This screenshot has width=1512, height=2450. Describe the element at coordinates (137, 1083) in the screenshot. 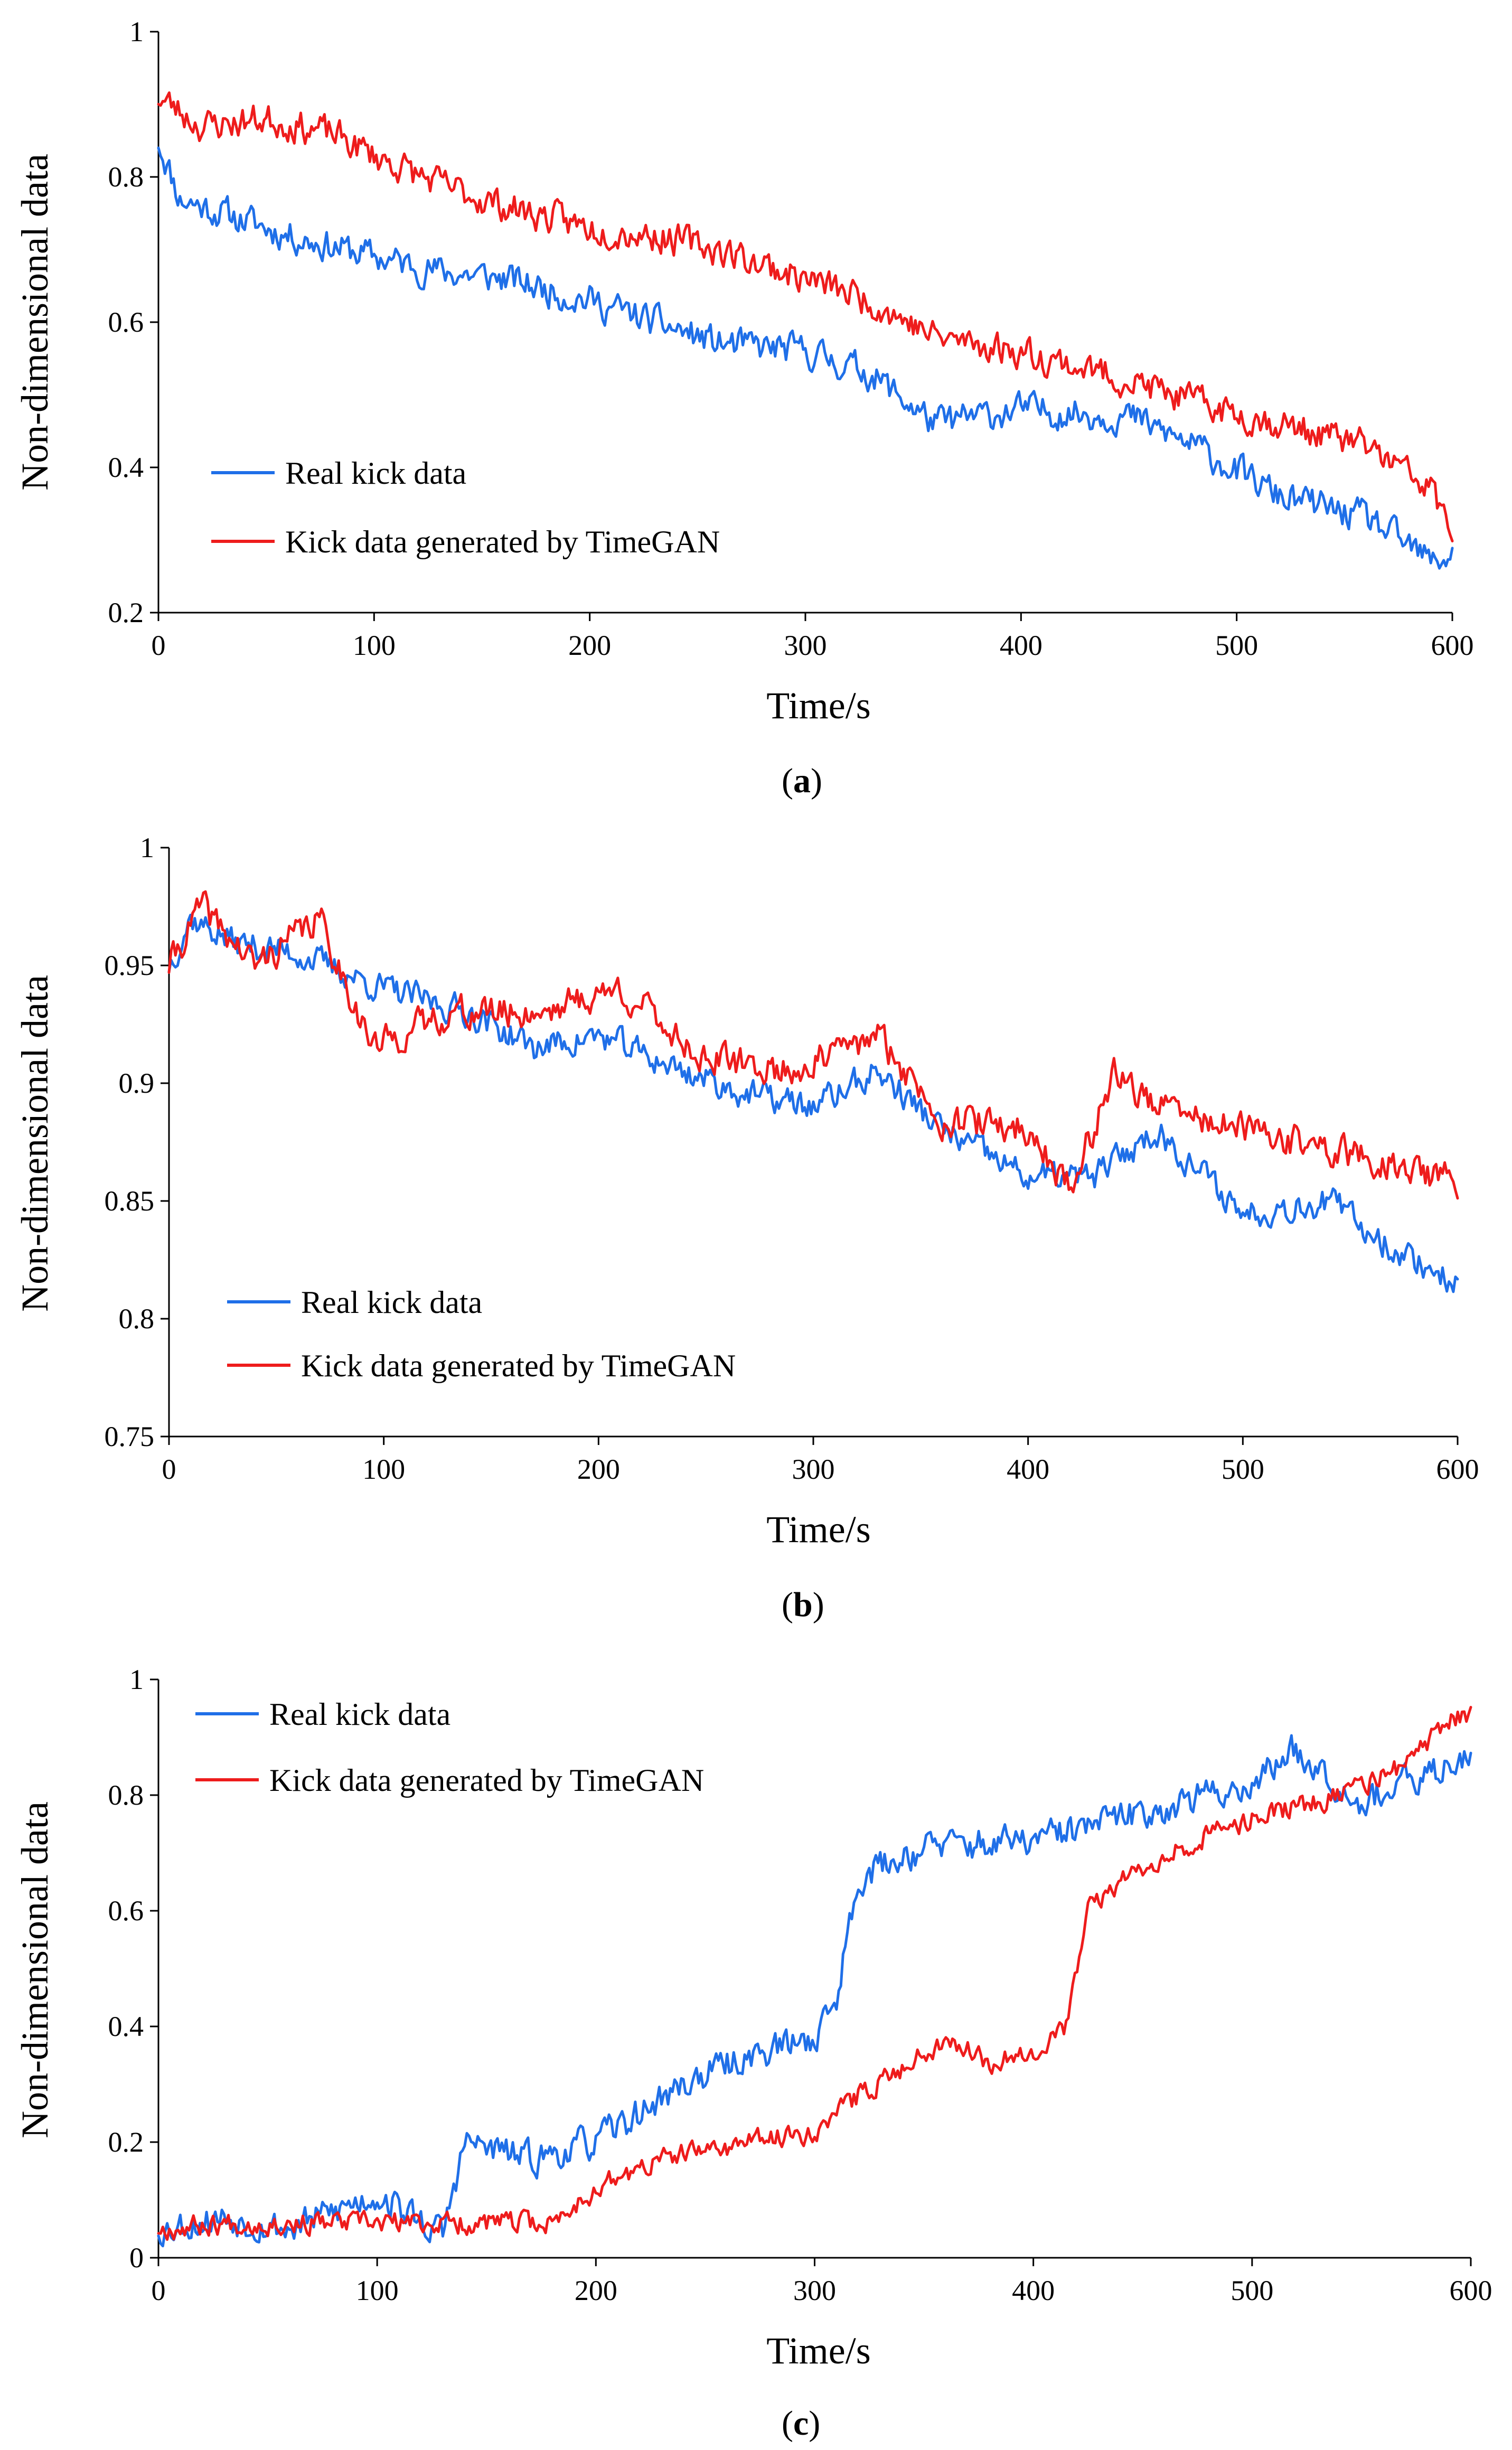

I see `y-tick-label: 0.9` at that location.